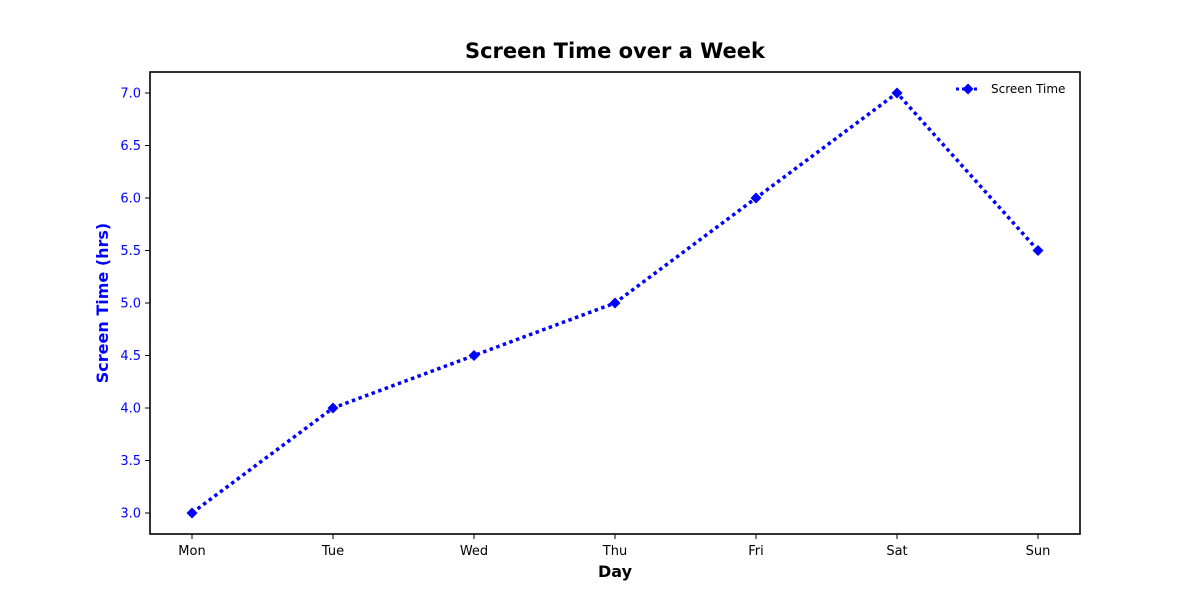 The image size is (1200, 604). Describe the element at coordinates (615, 571) in the screenshot. I see `x-axis-label: Day` at that location.